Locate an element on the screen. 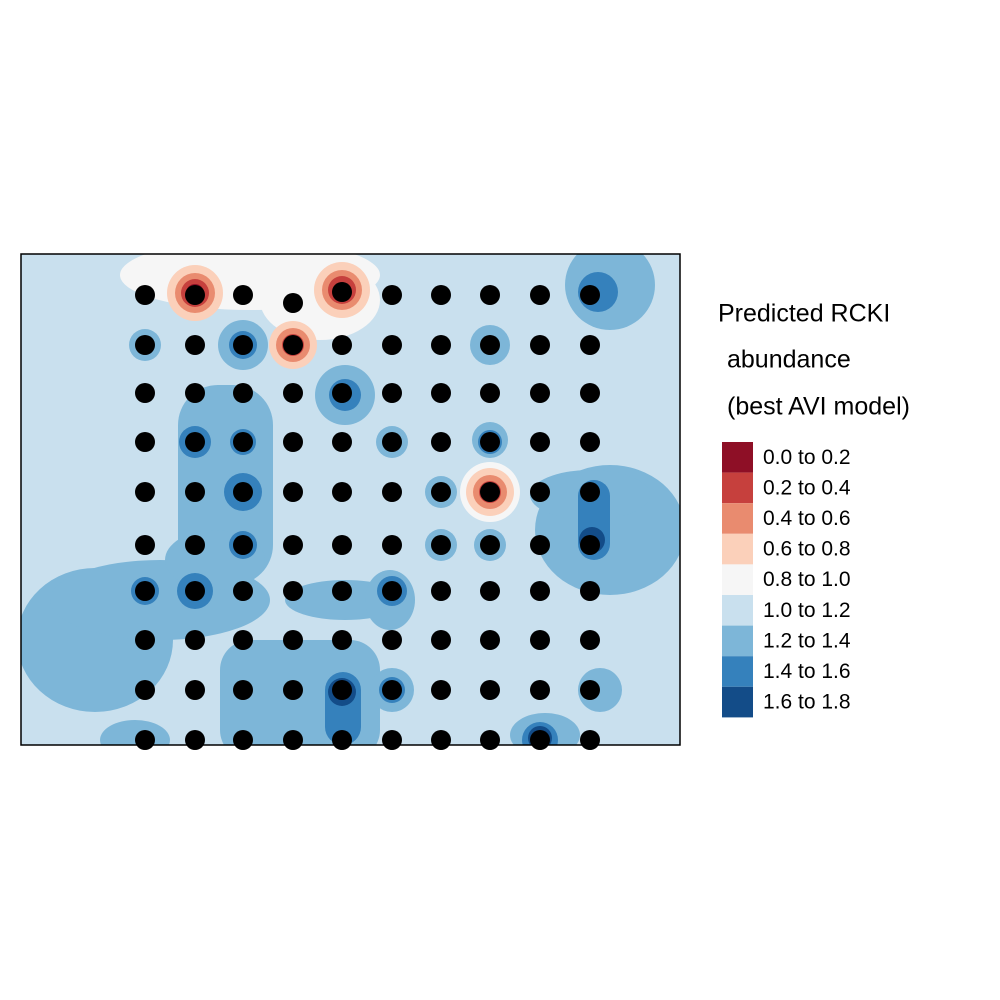 The height and width of the screenshot is (1000, 1000). legend-label: 1.4 to 1.6 is located at coordinates (807, 671).